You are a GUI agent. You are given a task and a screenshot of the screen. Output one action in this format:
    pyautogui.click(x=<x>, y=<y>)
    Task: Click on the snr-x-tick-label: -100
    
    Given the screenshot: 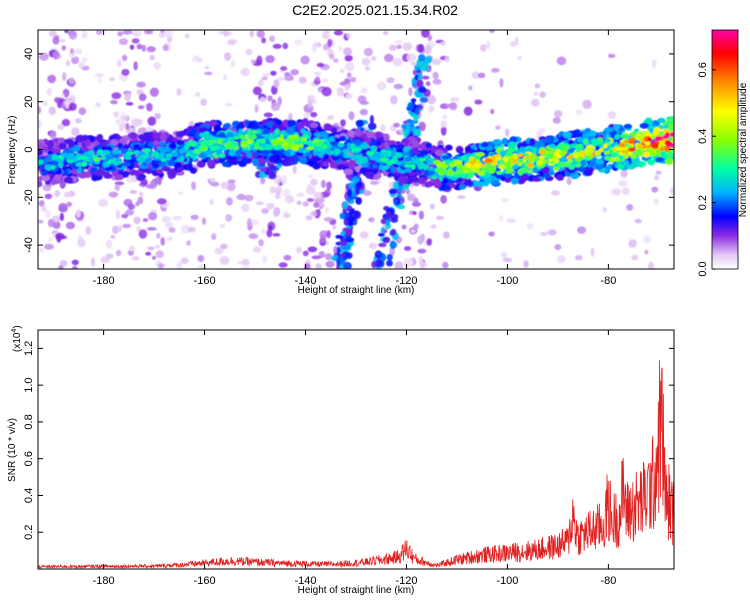 What is the action you would take?
    pyautogui.click(x=507, y=581)
    